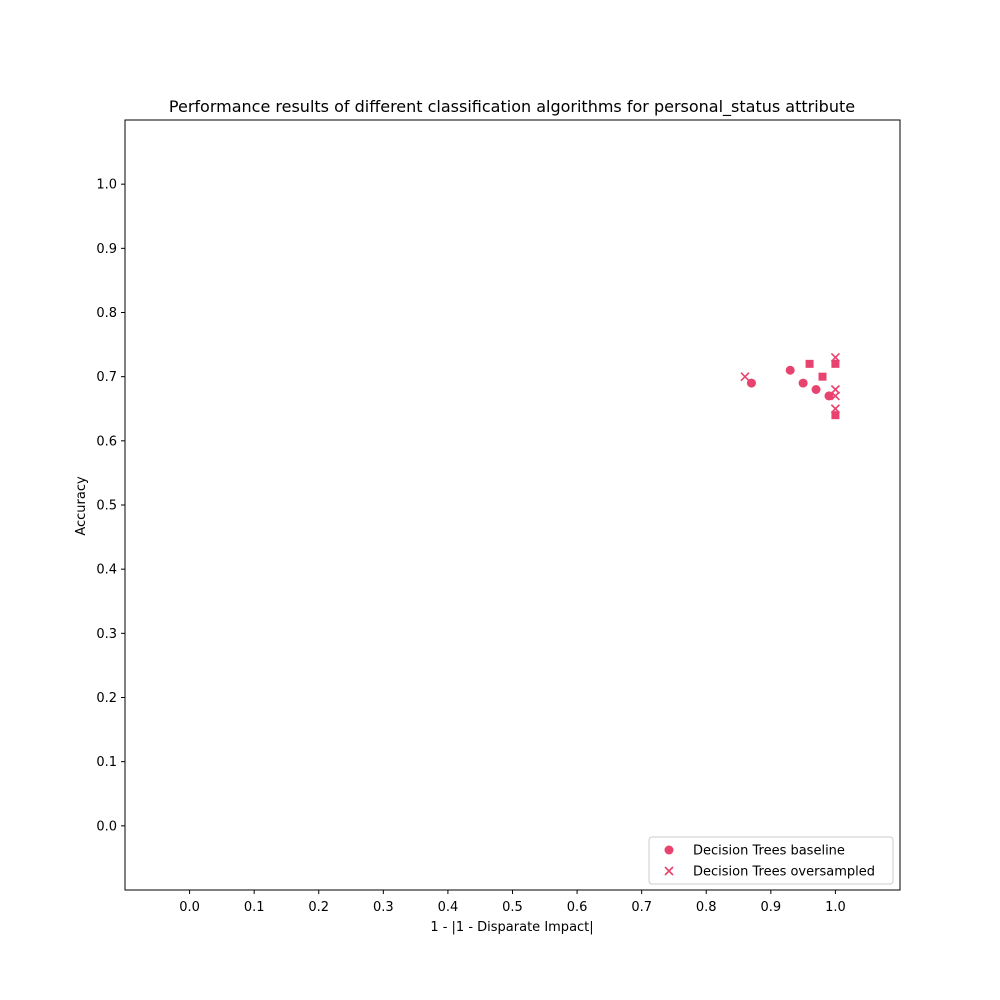  I want to click on x-tick-label: 0.6, so click(577, 907).